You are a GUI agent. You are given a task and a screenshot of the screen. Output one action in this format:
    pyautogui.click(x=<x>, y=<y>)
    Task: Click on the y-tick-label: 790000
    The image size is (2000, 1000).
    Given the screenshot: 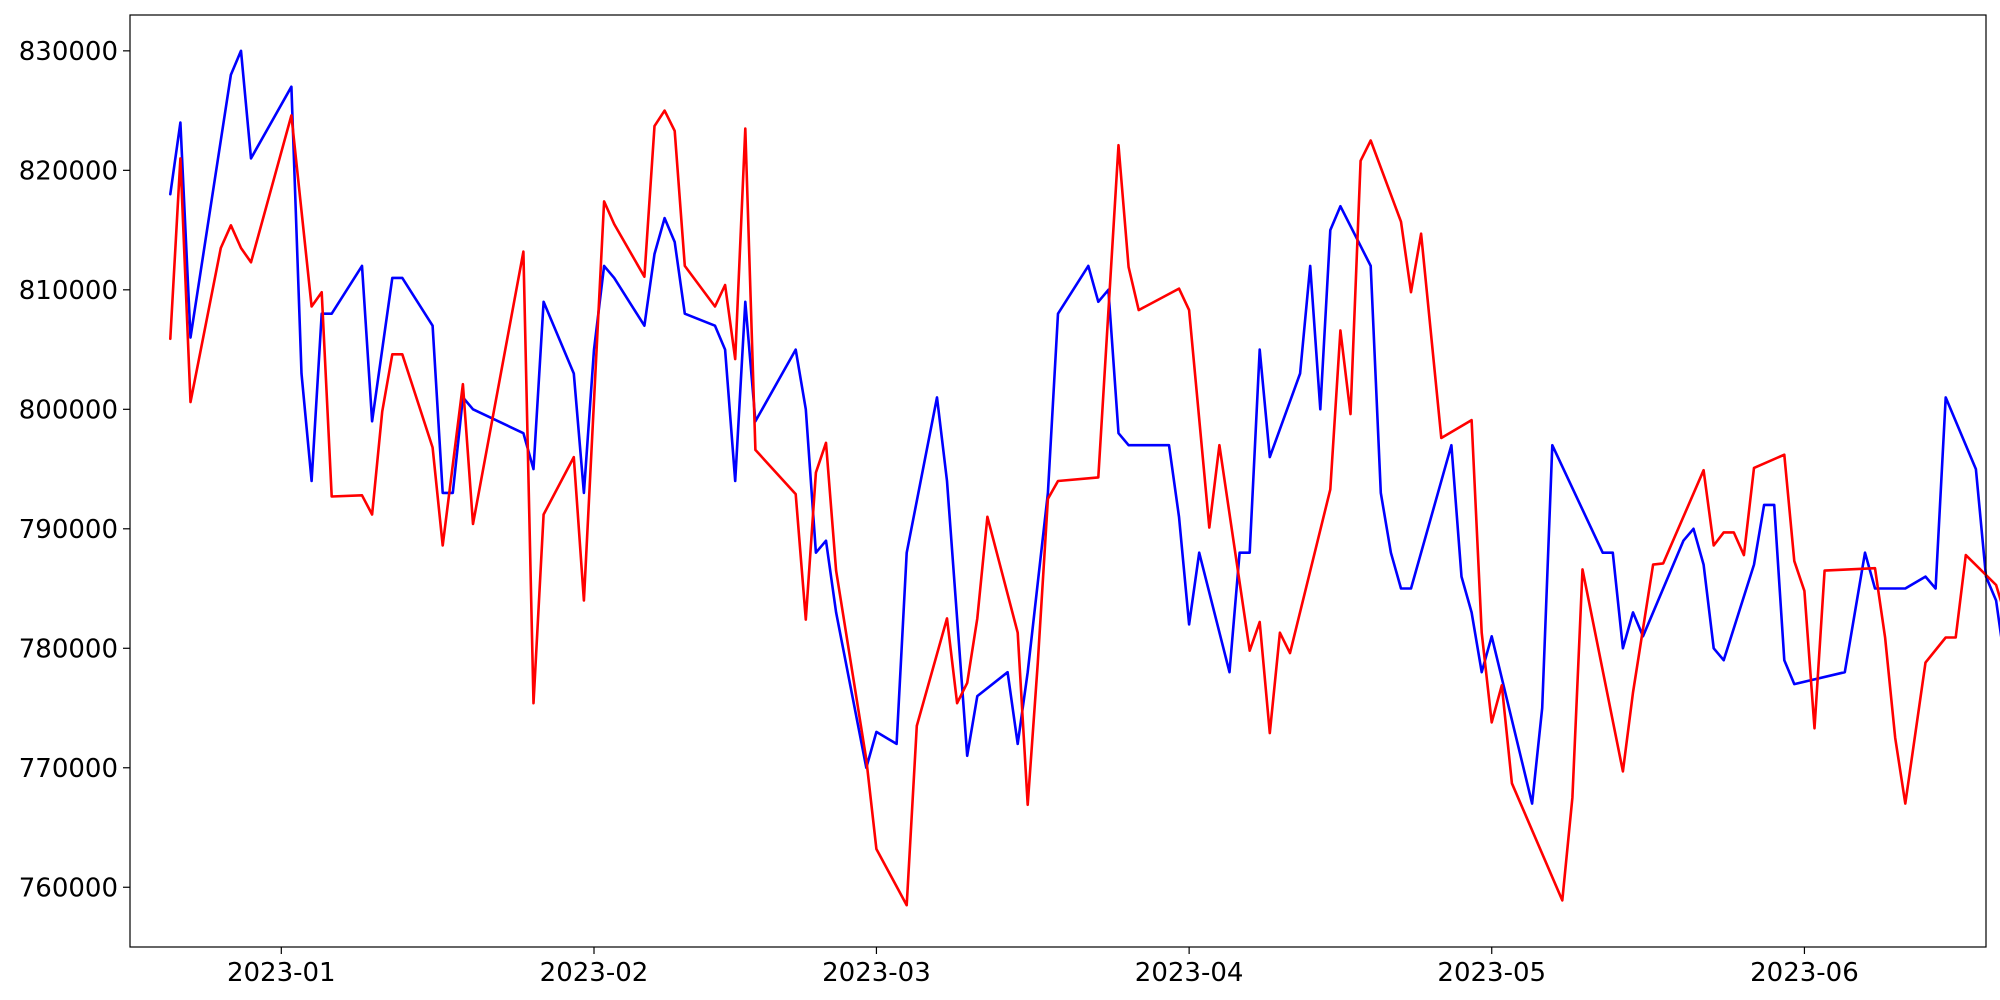 What is the action you would take?
    pyautogui.click(x=68, y=530)
    